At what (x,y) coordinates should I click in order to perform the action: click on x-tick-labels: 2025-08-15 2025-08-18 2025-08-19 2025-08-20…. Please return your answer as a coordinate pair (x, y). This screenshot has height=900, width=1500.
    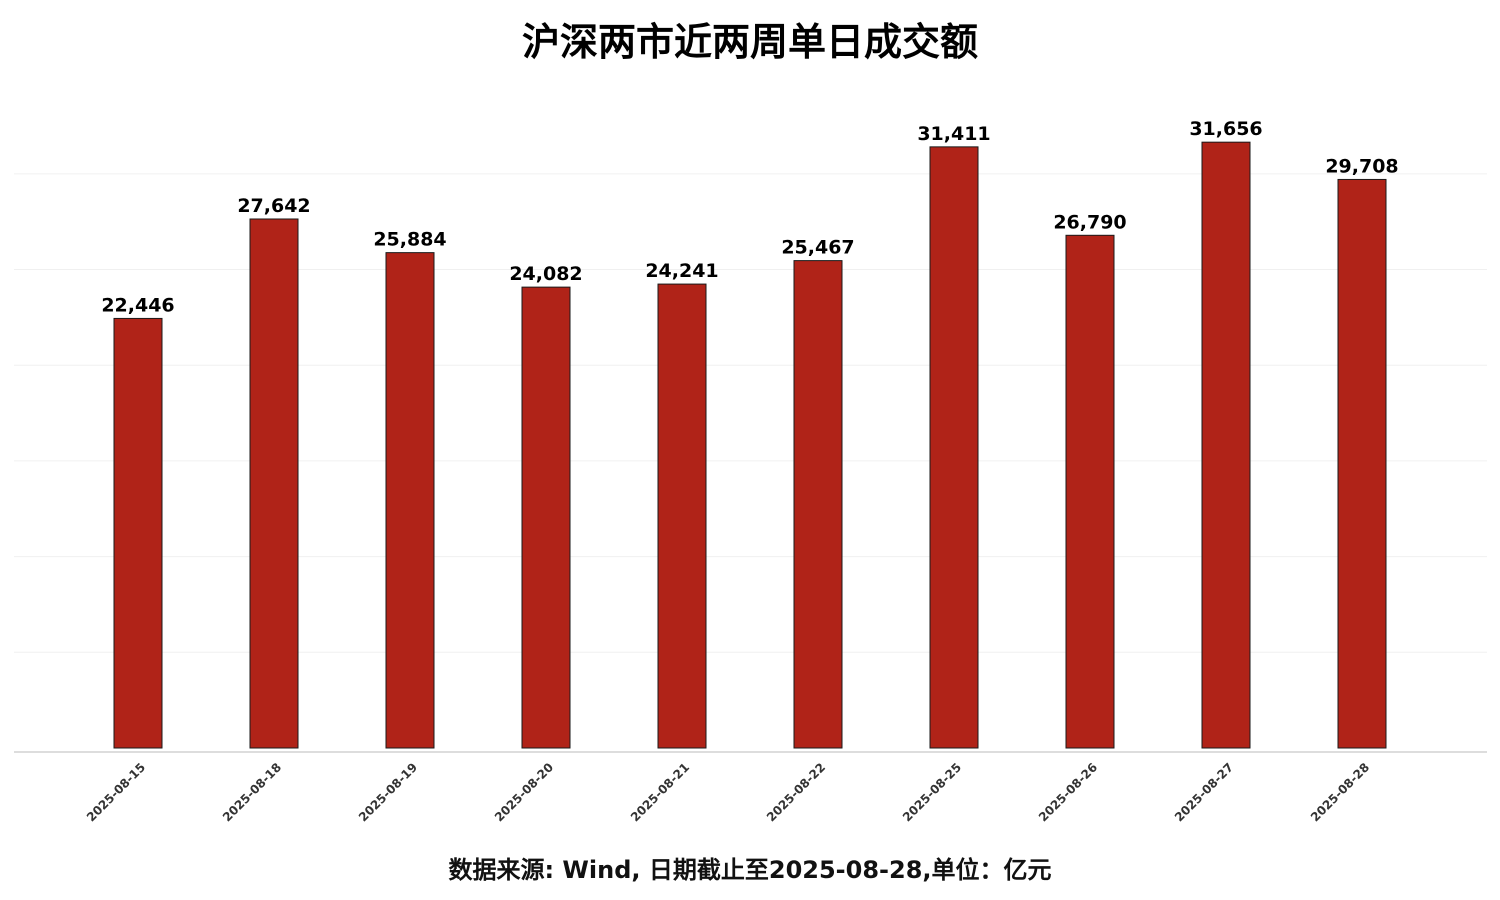
    Looking at the image, I should click on (728, 792).